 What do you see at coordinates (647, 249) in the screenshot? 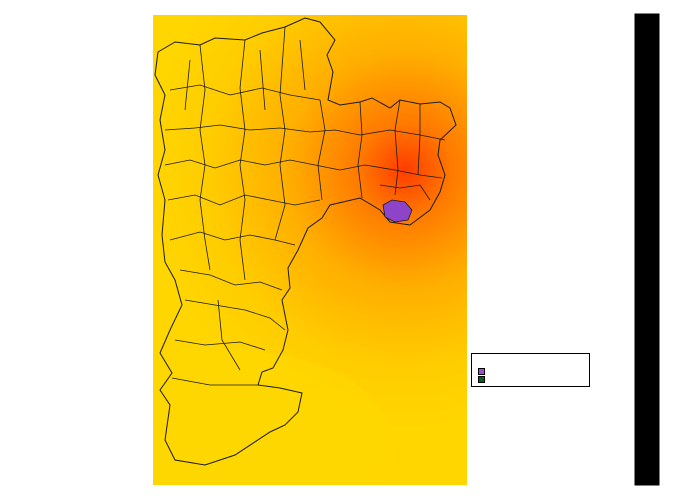
I see `color-scale-bar` at bounding box center [647, 249].